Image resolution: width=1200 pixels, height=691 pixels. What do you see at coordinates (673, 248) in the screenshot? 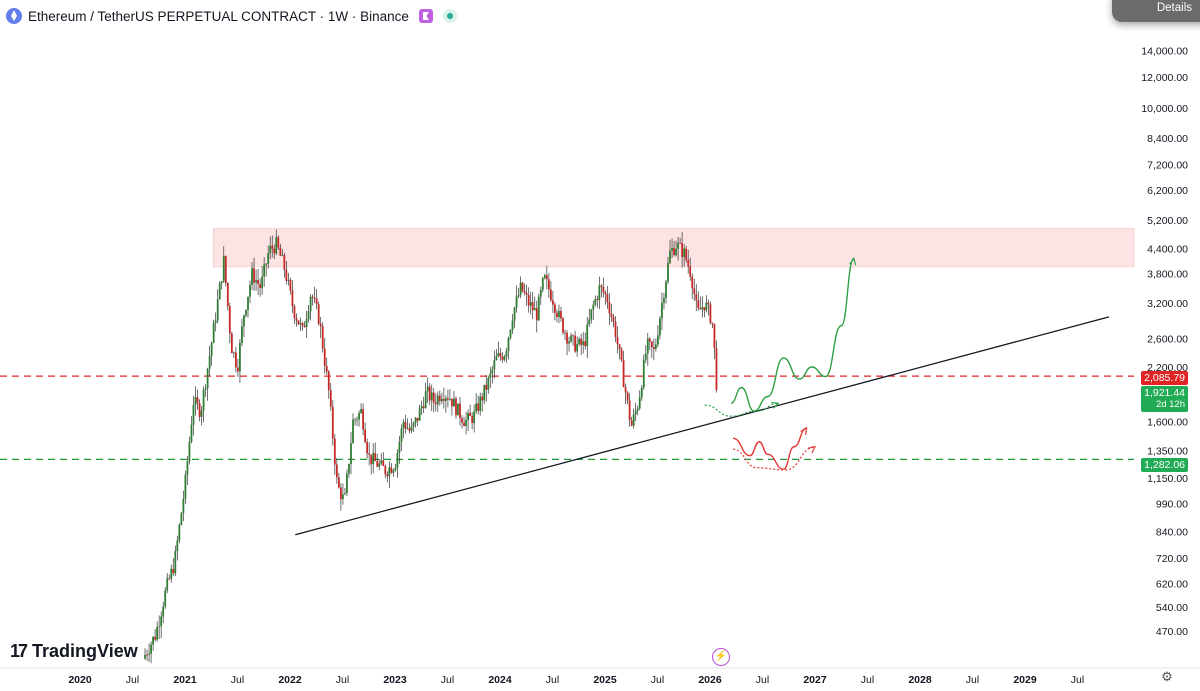
I see `resistance-zone` at bounding box center [673, 248].